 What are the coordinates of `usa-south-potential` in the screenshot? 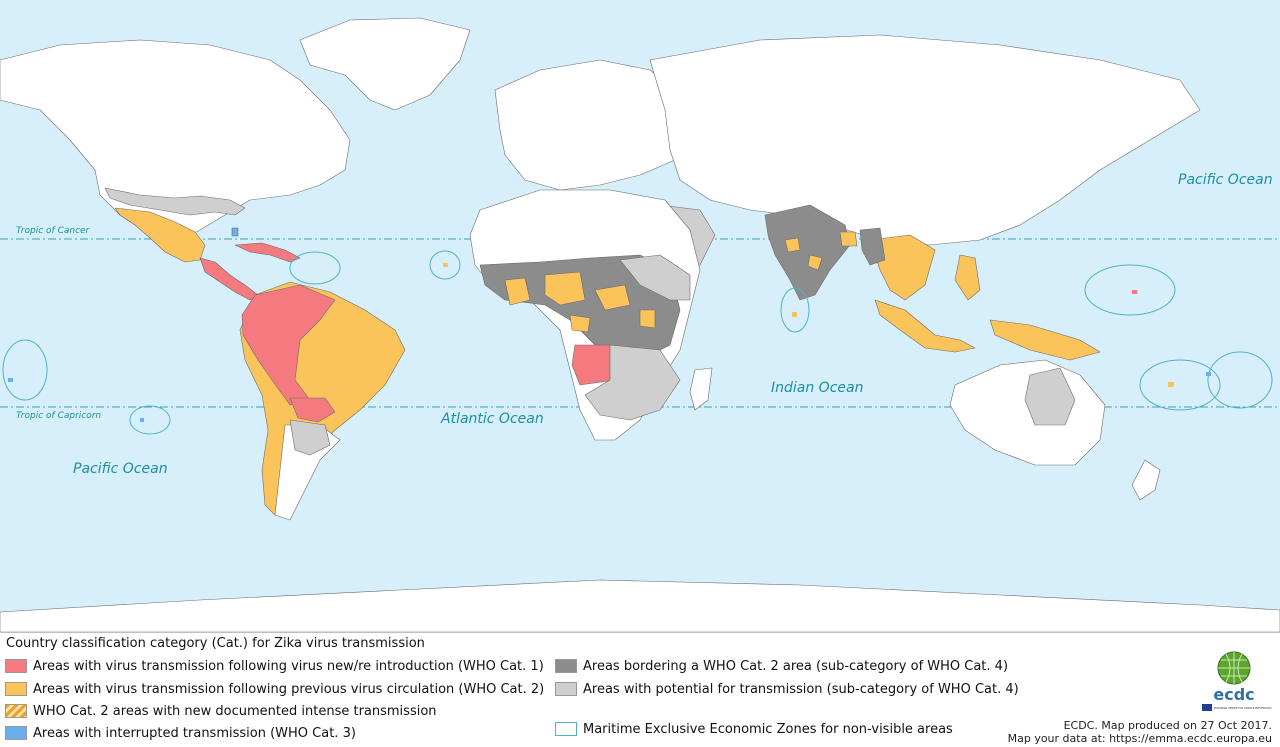 It's located at (175, 201).